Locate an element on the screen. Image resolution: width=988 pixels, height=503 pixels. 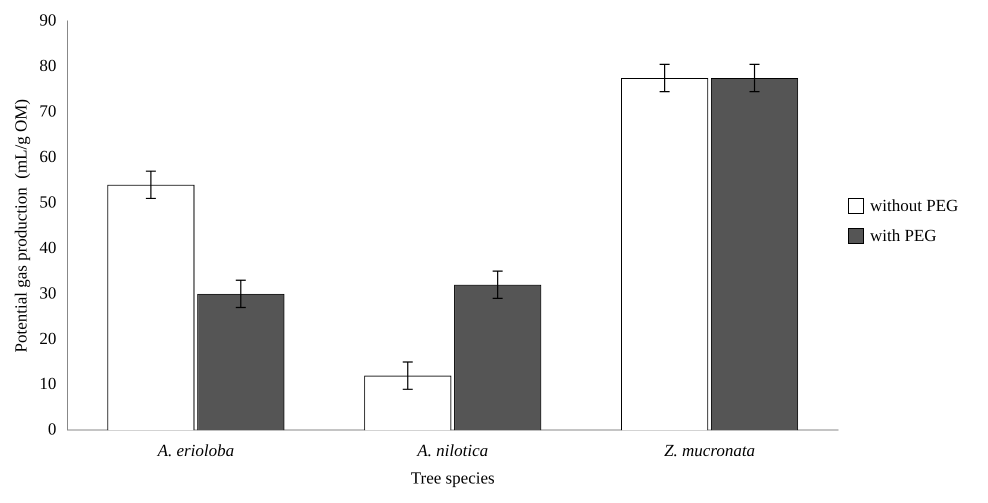
x-axis-title: Tree species is located at coordinates (452, 478).